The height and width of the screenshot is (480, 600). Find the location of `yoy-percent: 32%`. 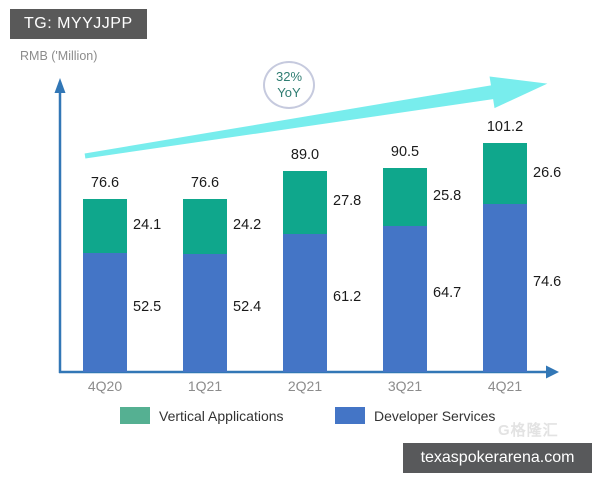

yoy-percent: 32% is located at coordinates (289, 76).